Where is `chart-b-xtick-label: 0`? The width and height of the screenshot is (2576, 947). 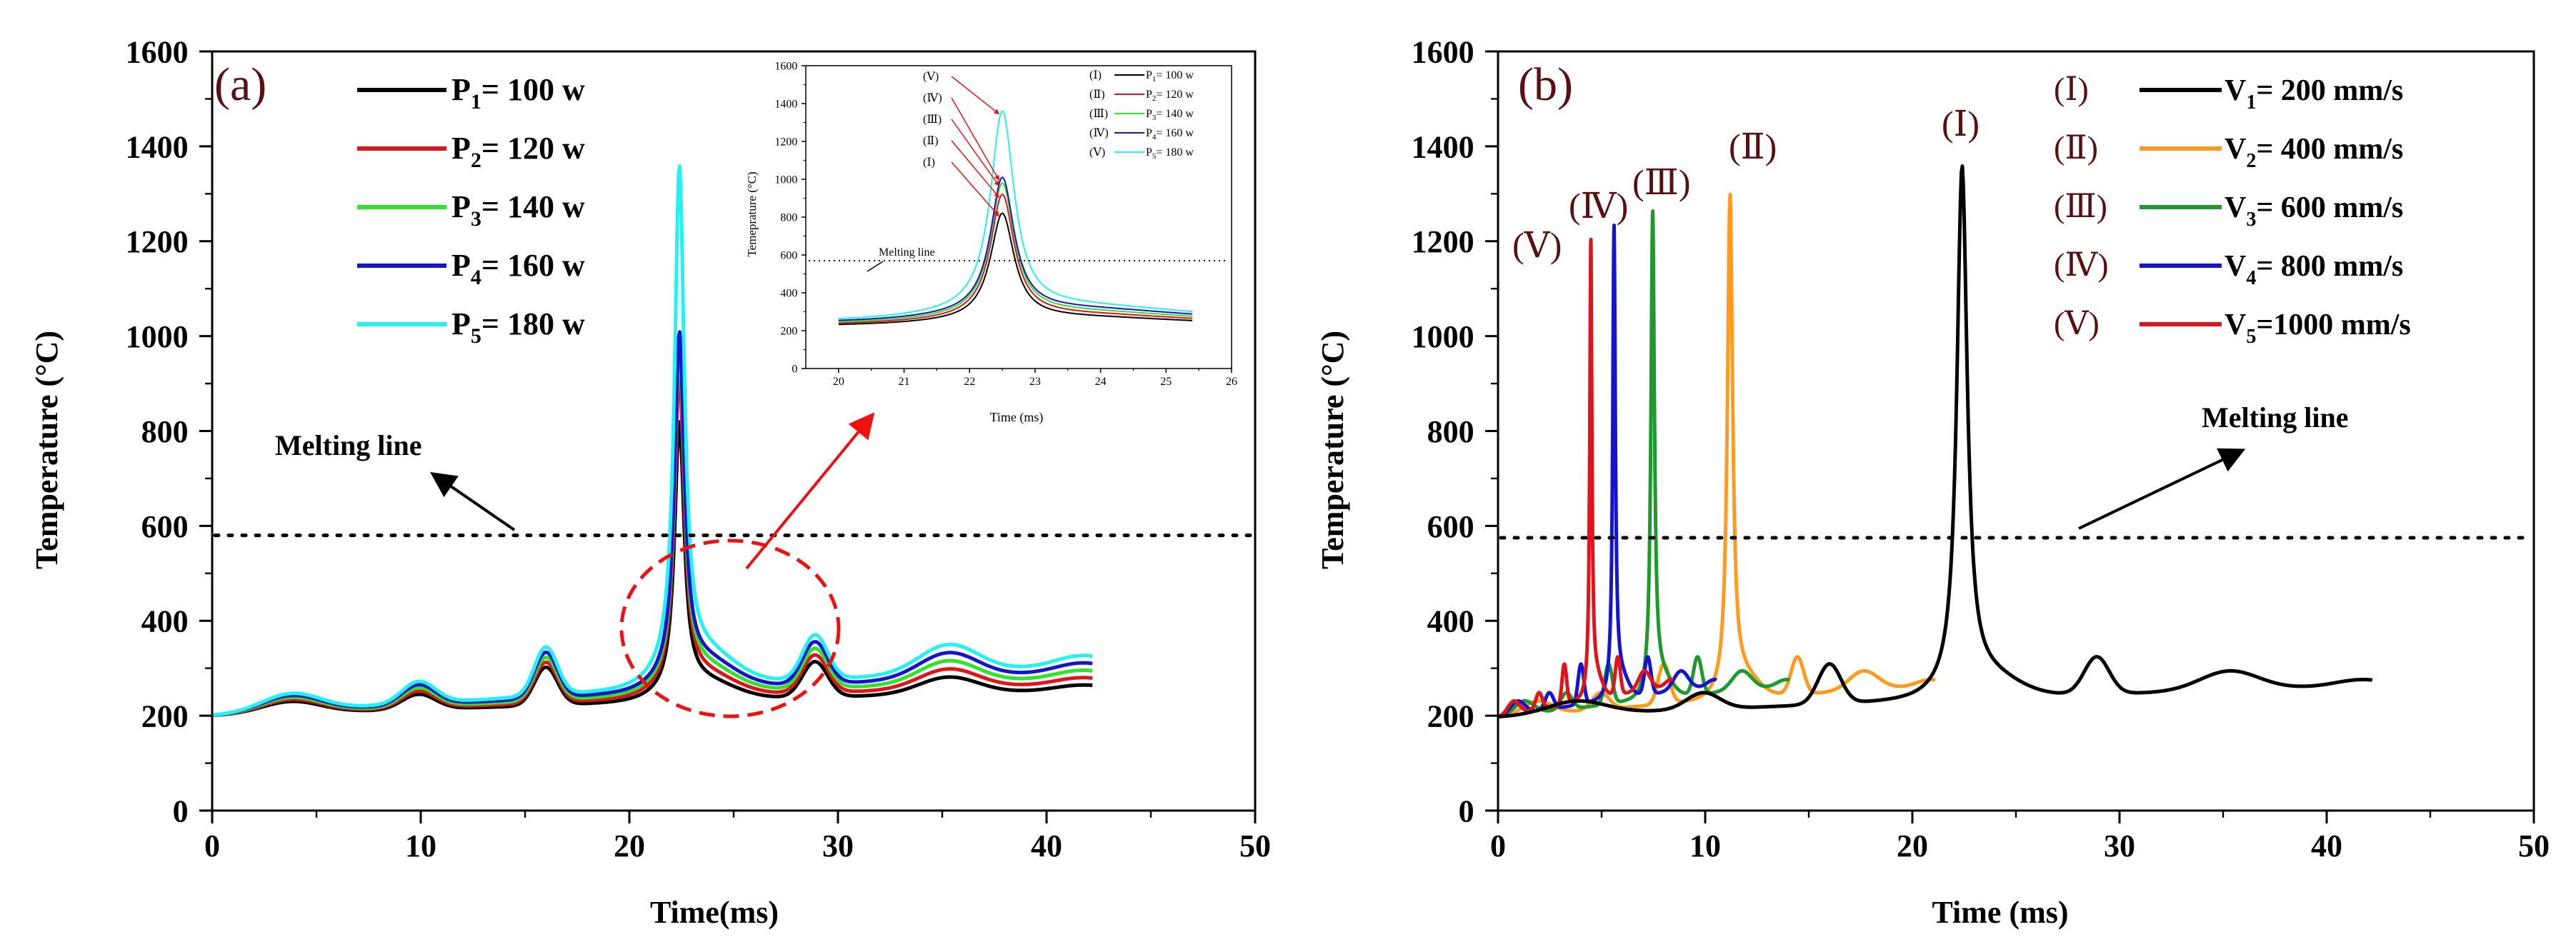
chart-b-xtick-label: 0 is located at coordinates (1498, 845).